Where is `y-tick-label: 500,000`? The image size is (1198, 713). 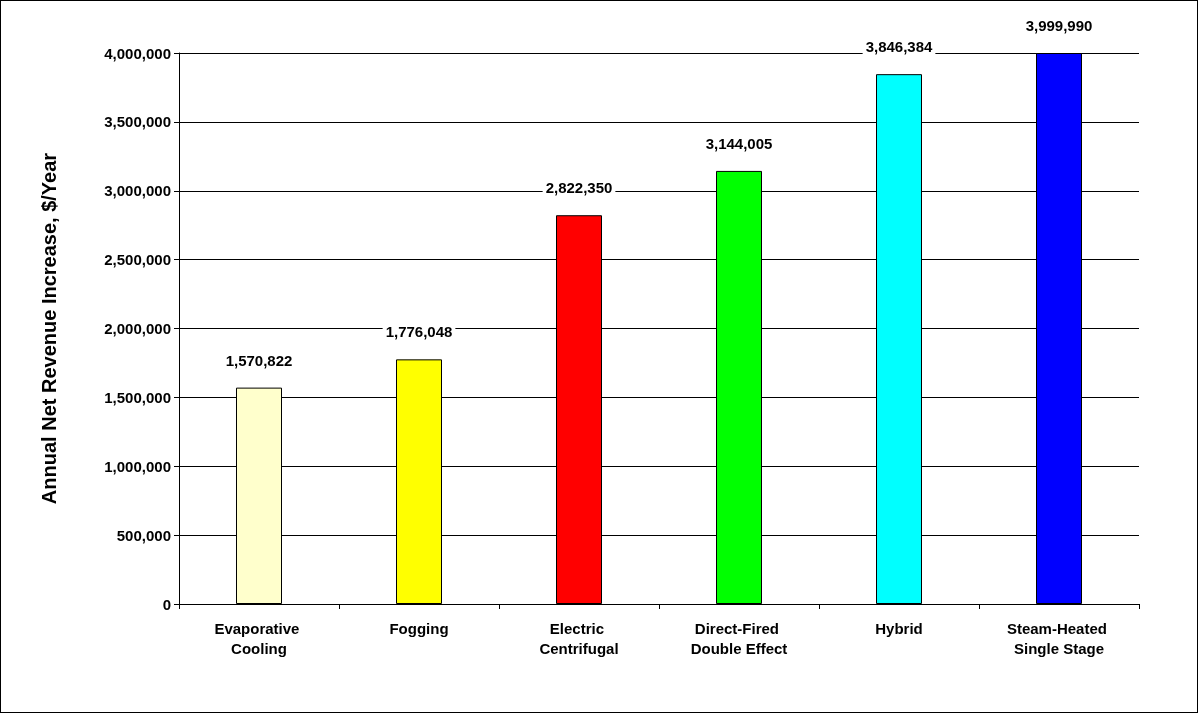 y-tick-label: 500,000 is located at coordinates (143, 535).